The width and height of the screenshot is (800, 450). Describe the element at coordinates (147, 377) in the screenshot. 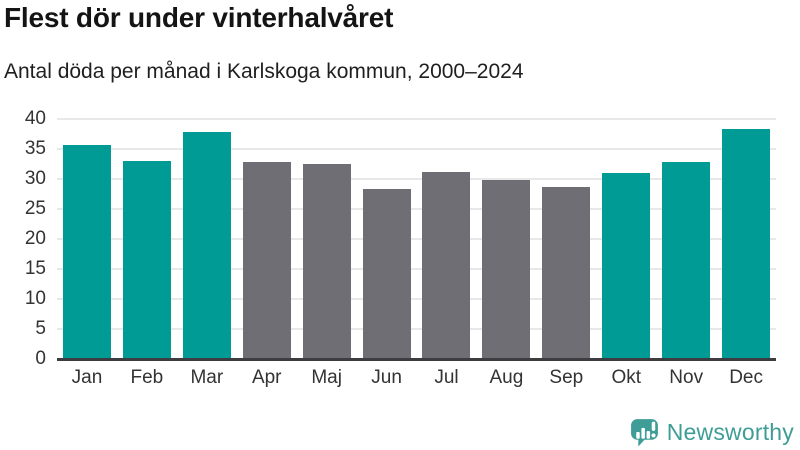

I see `x-tick-label: Feb` at that location.